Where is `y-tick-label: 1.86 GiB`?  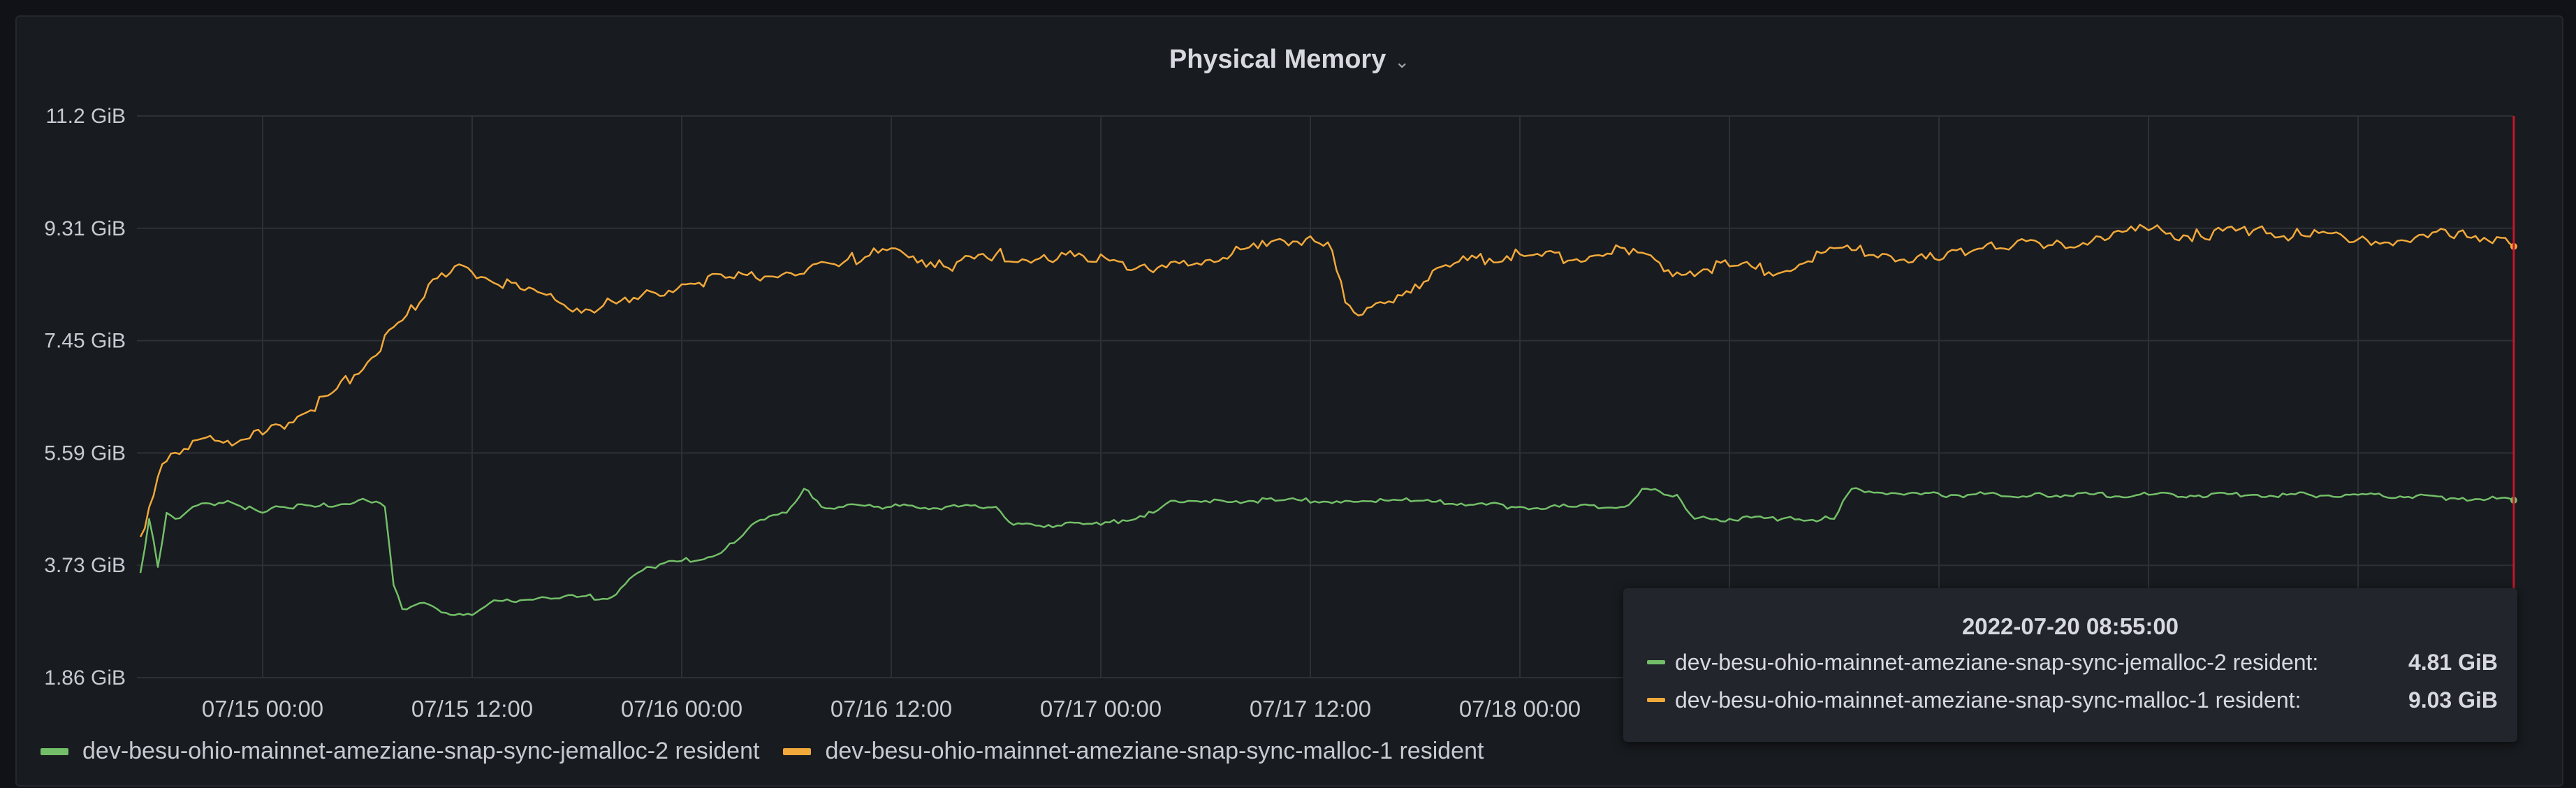 y-tick-label: 1.86 GiB is located at coordinates (85, 678).